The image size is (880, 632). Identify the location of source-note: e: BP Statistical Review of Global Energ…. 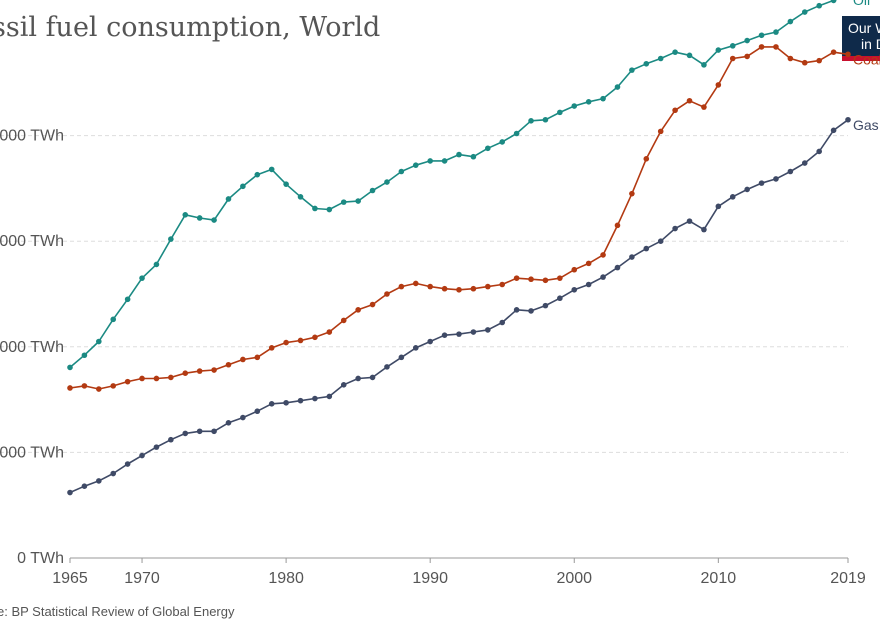
(117, 611).